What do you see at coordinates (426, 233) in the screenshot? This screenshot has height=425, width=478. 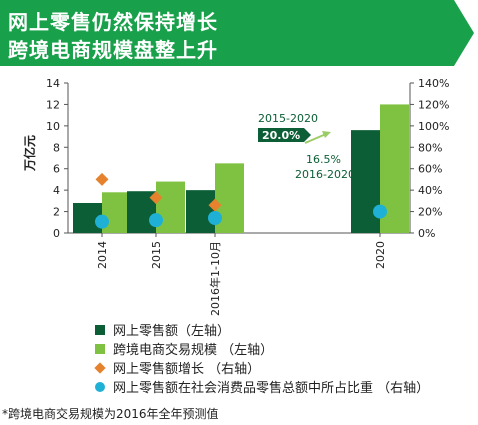 I see `y-tick-label-right: 0%` at bounding box center [426, 233].